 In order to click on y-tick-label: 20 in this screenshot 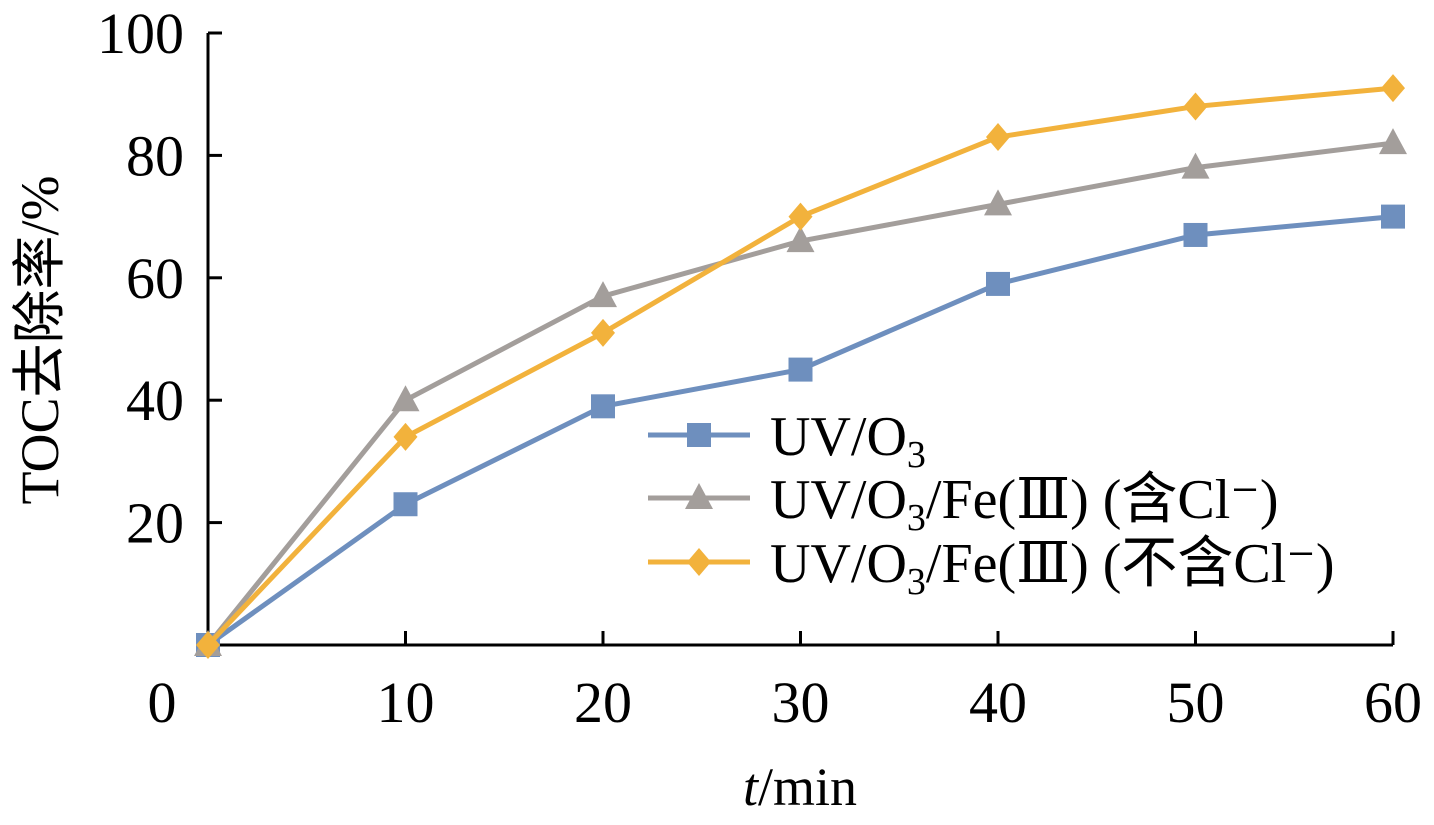, I will do `click(155, 523)`.